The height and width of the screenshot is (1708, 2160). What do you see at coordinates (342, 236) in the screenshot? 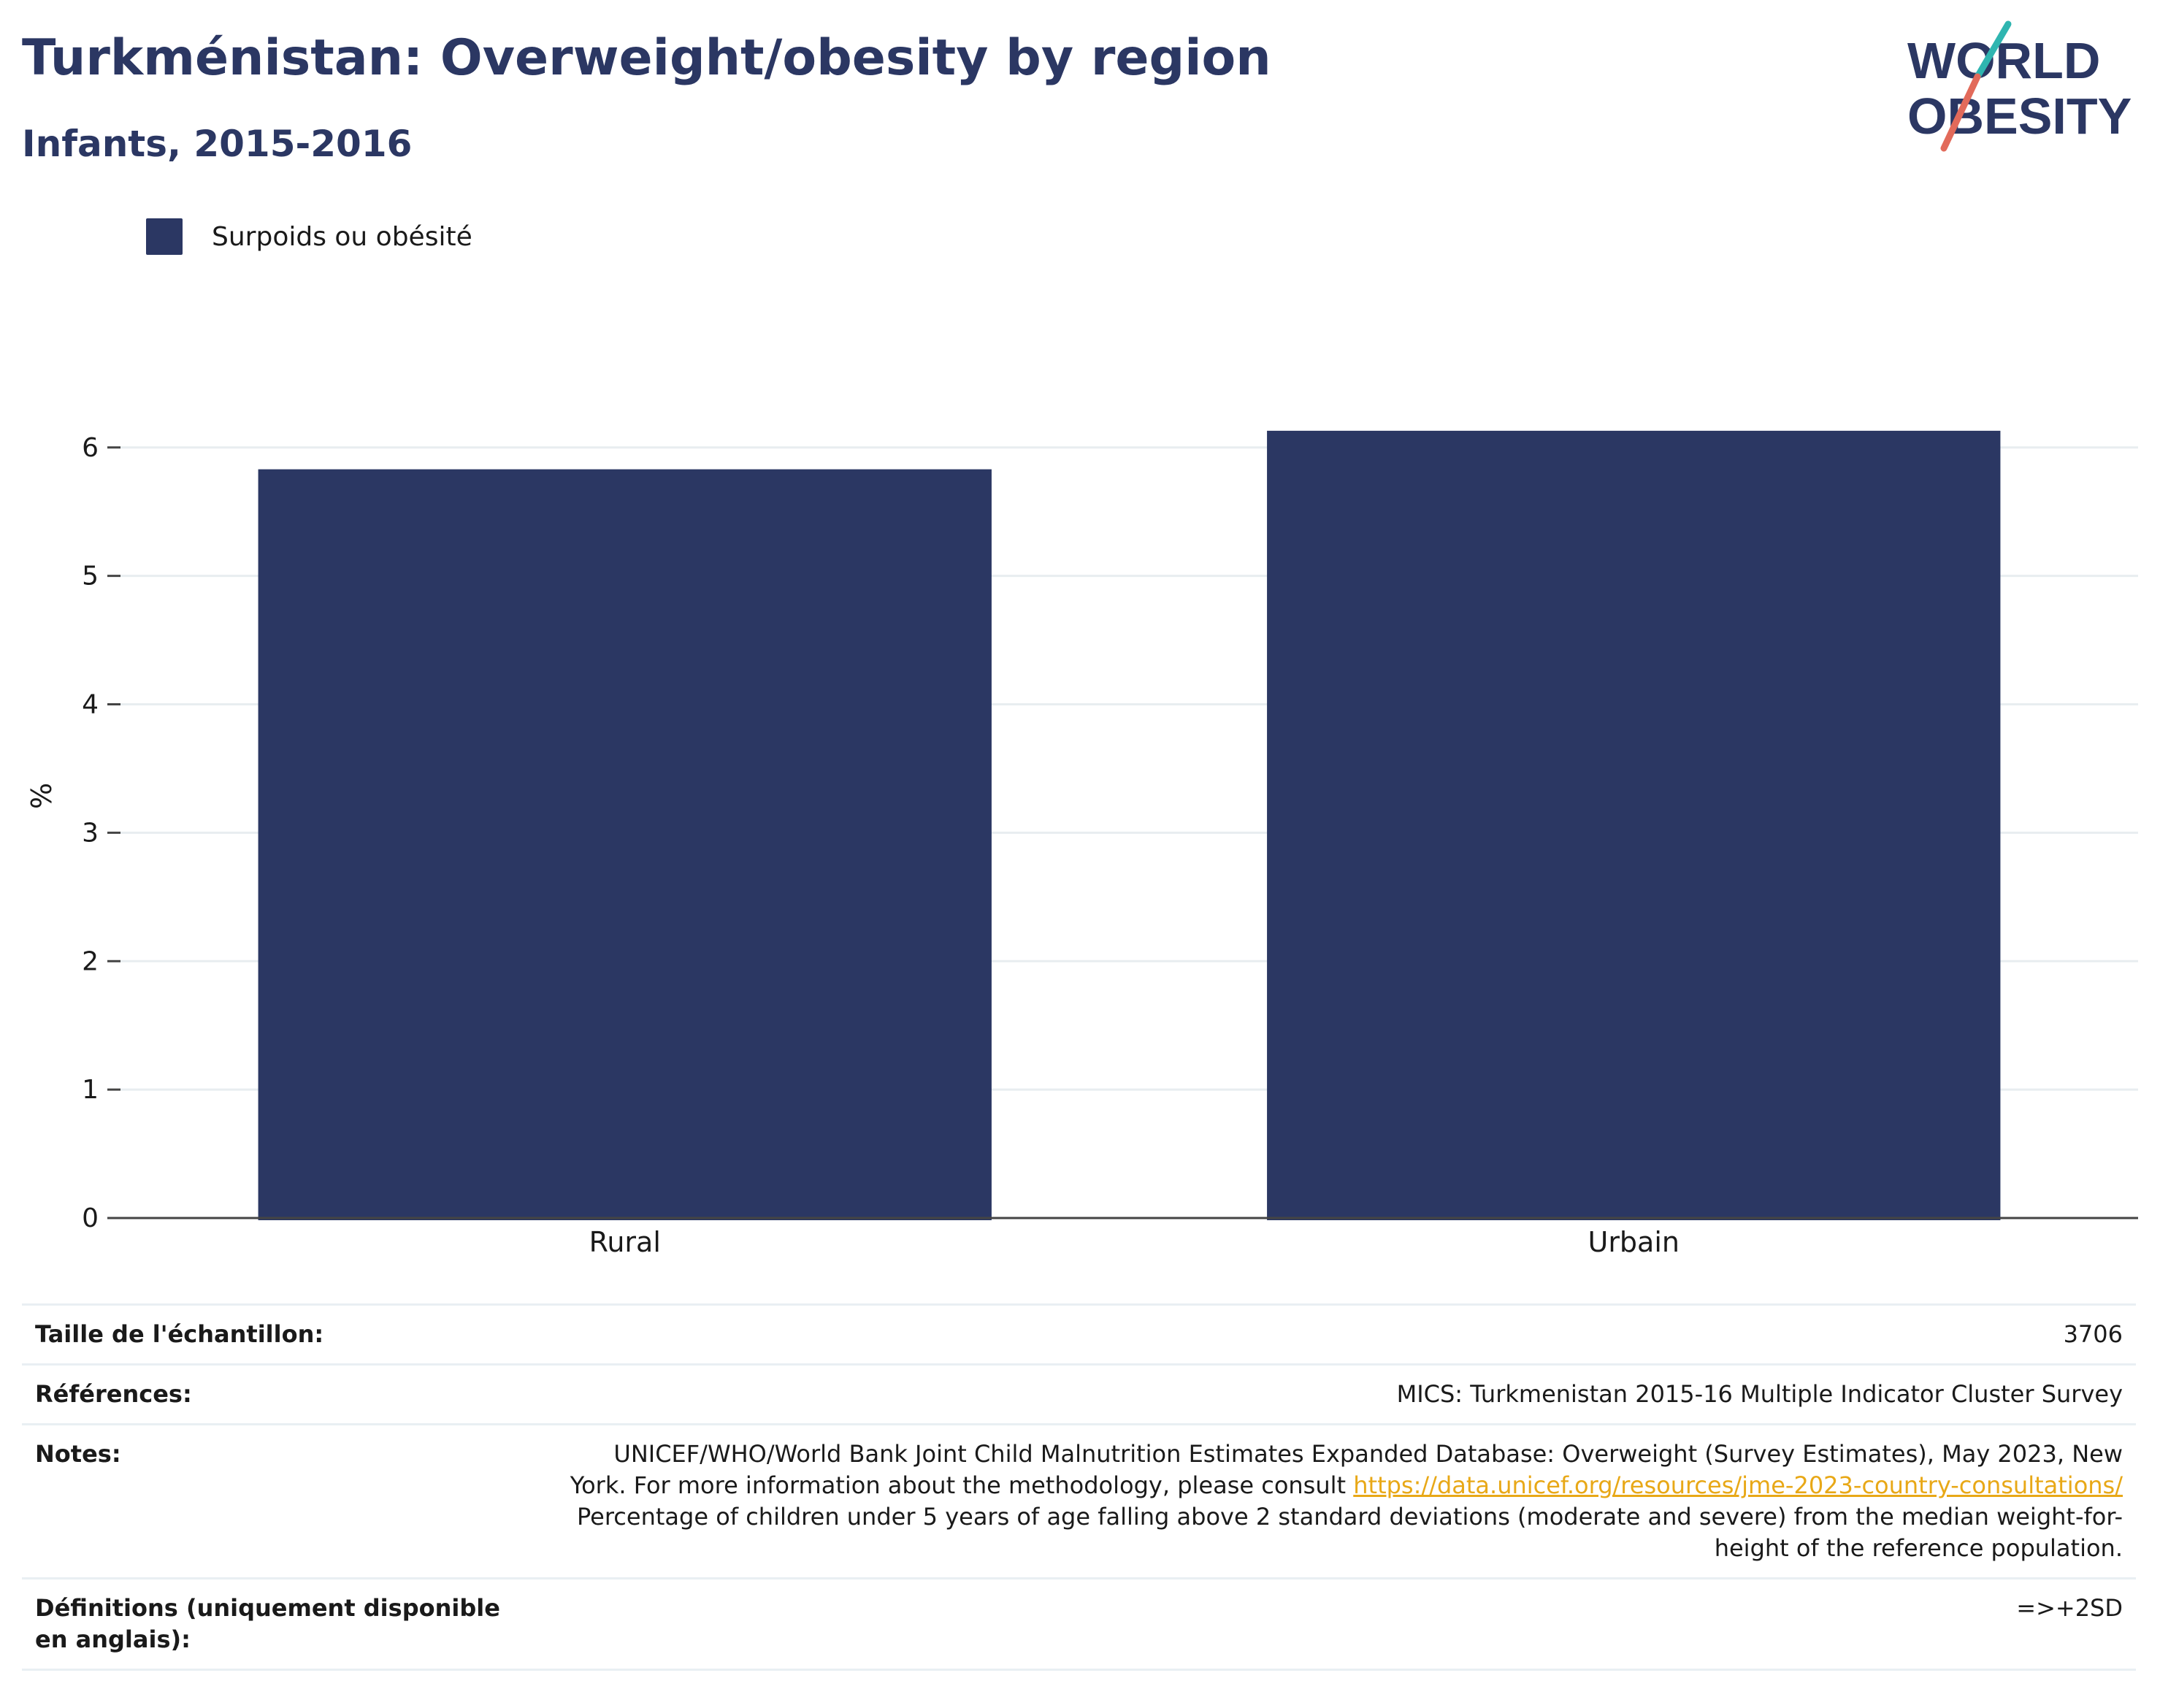
I see `legend-label-overweight: Surpoids ou obésité` at bounding box center [342, 236].